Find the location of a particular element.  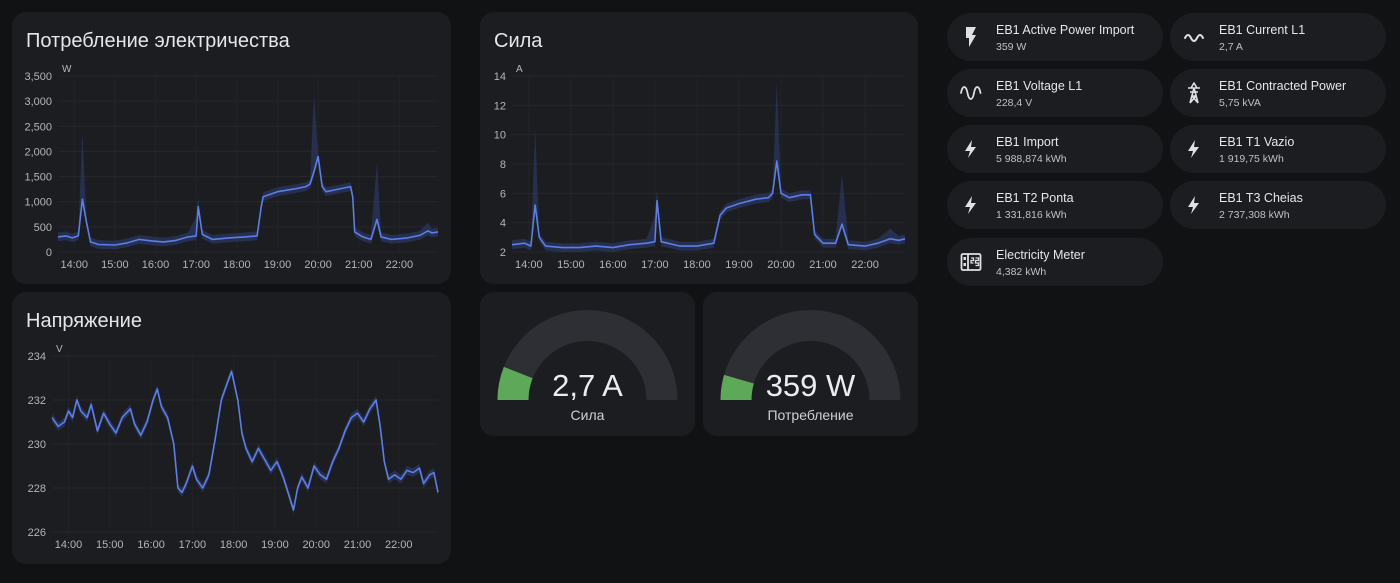

min-max-band is located at coordinates (245, 441).